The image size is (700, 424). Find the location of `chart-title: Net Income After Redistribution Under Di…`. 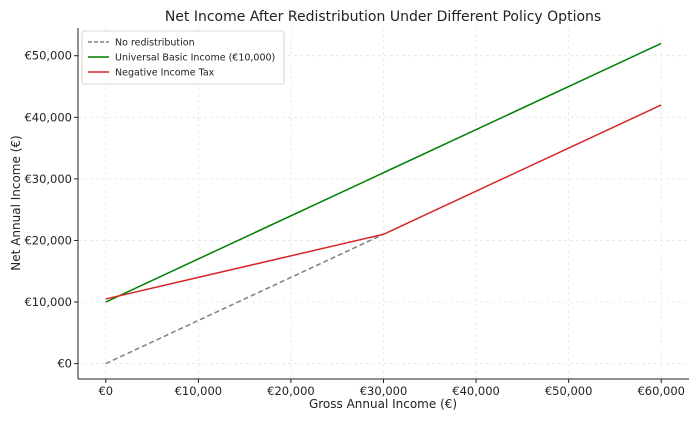

chart-title: Net Income After Redistribution Under Di… is located at coordinates (383, 17).